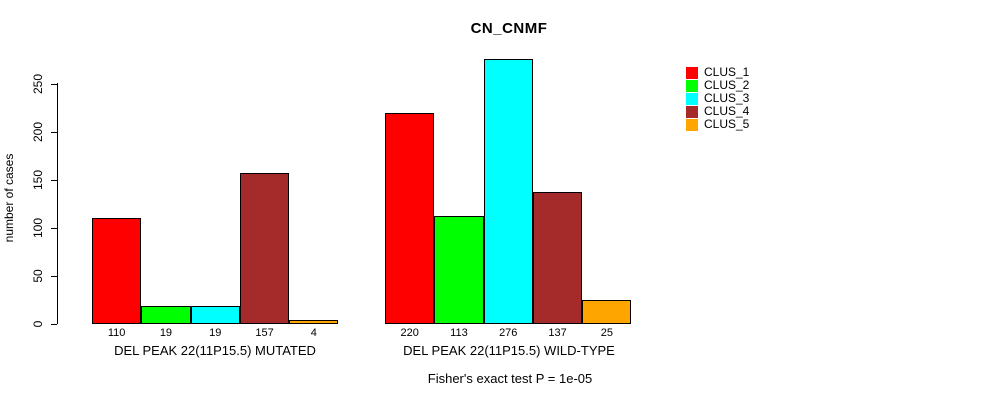 This screenshot has width=990, height=400. Describe the element at coordinates (38, 84) in the screenshot. I see `y-axis-tick-label: 250` at that location.